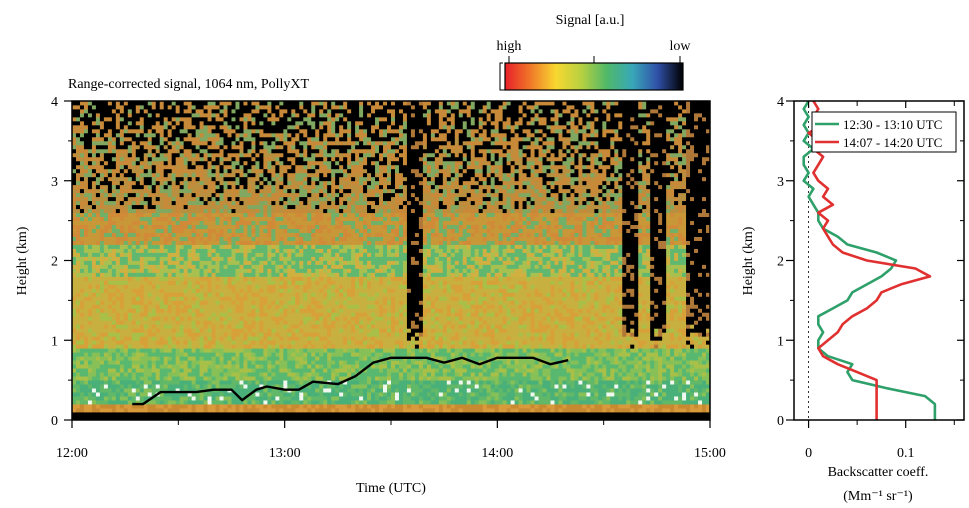 This screenshot has width=969, height=508. I want to click on x-tick-label: 14:00, so click(497, 453).